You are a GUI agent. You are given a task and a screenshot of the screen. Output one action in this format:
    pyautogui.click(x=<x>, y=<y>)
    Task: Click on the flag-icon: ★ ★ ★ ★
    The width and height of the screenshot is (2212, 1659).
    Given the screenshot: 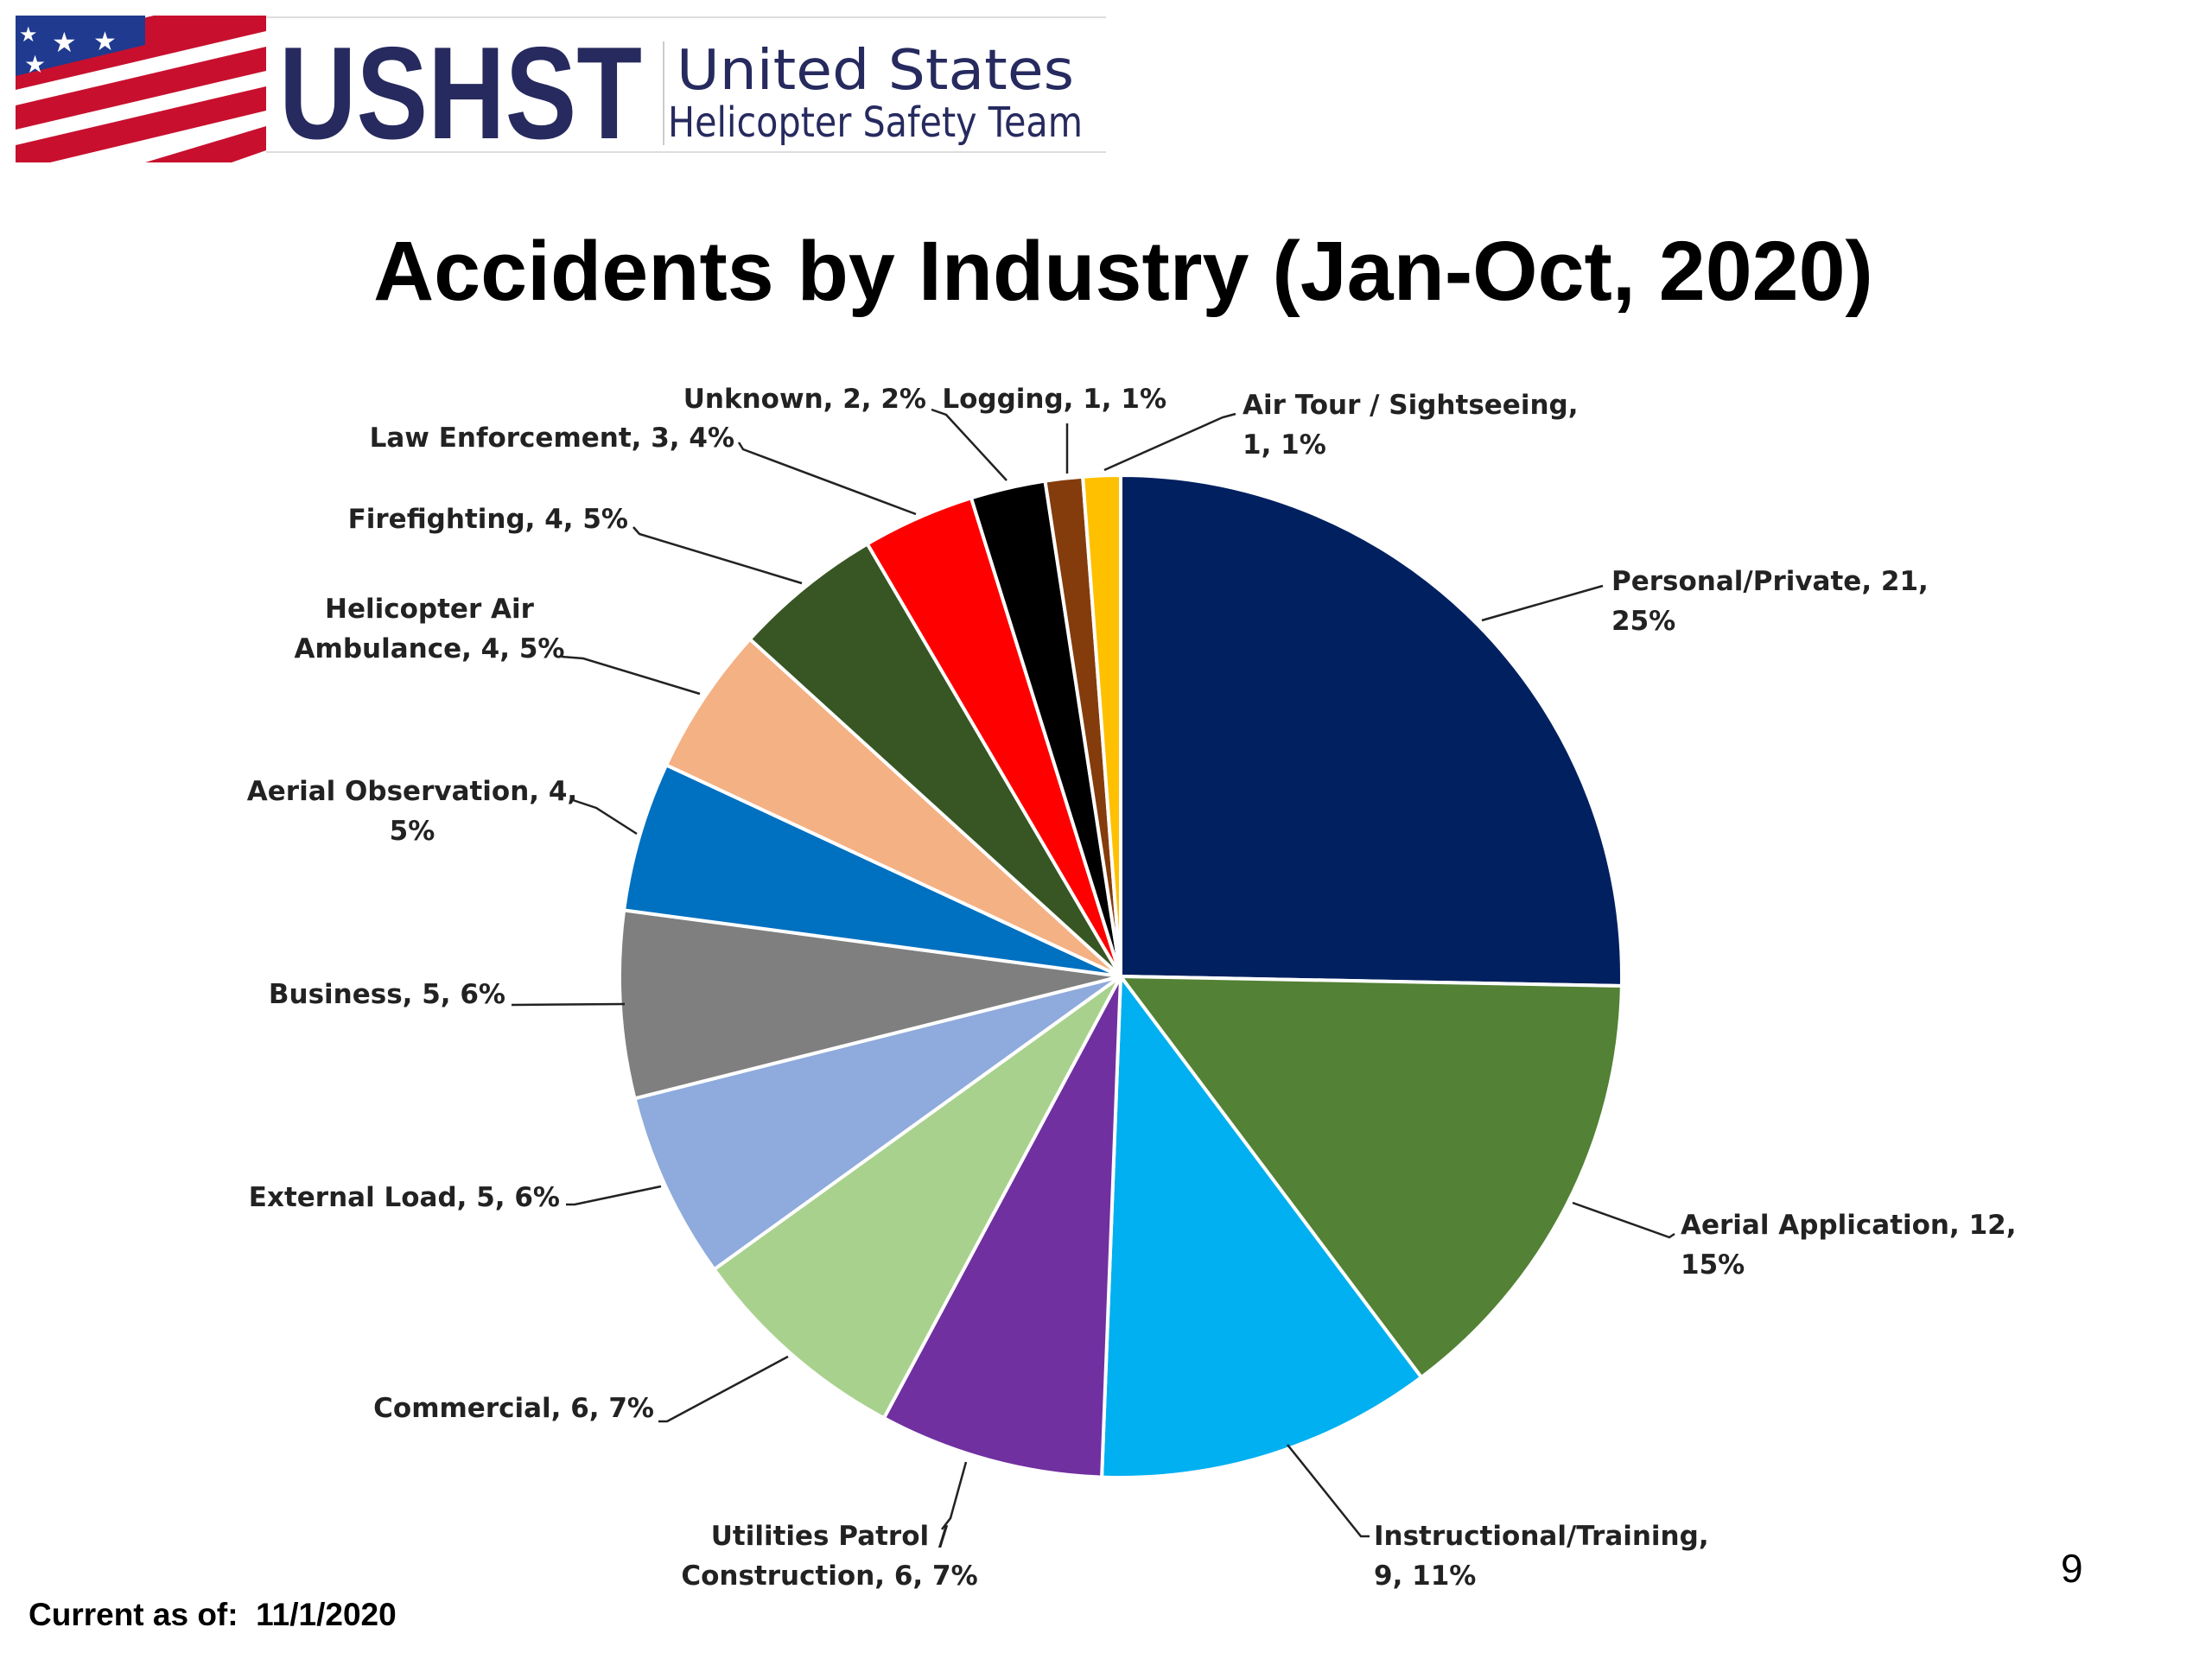 What is the action you would take?
    pyautogui.click(x=141, y=89)
    